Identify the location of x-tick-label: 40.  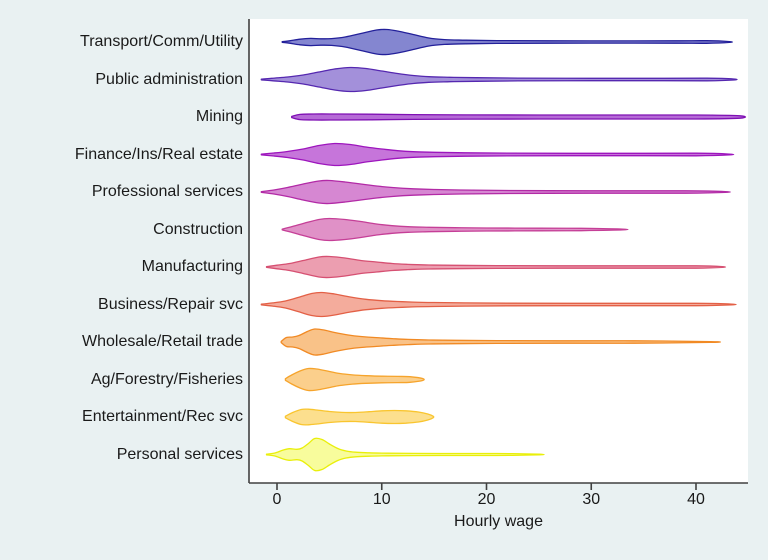
(696, 499).